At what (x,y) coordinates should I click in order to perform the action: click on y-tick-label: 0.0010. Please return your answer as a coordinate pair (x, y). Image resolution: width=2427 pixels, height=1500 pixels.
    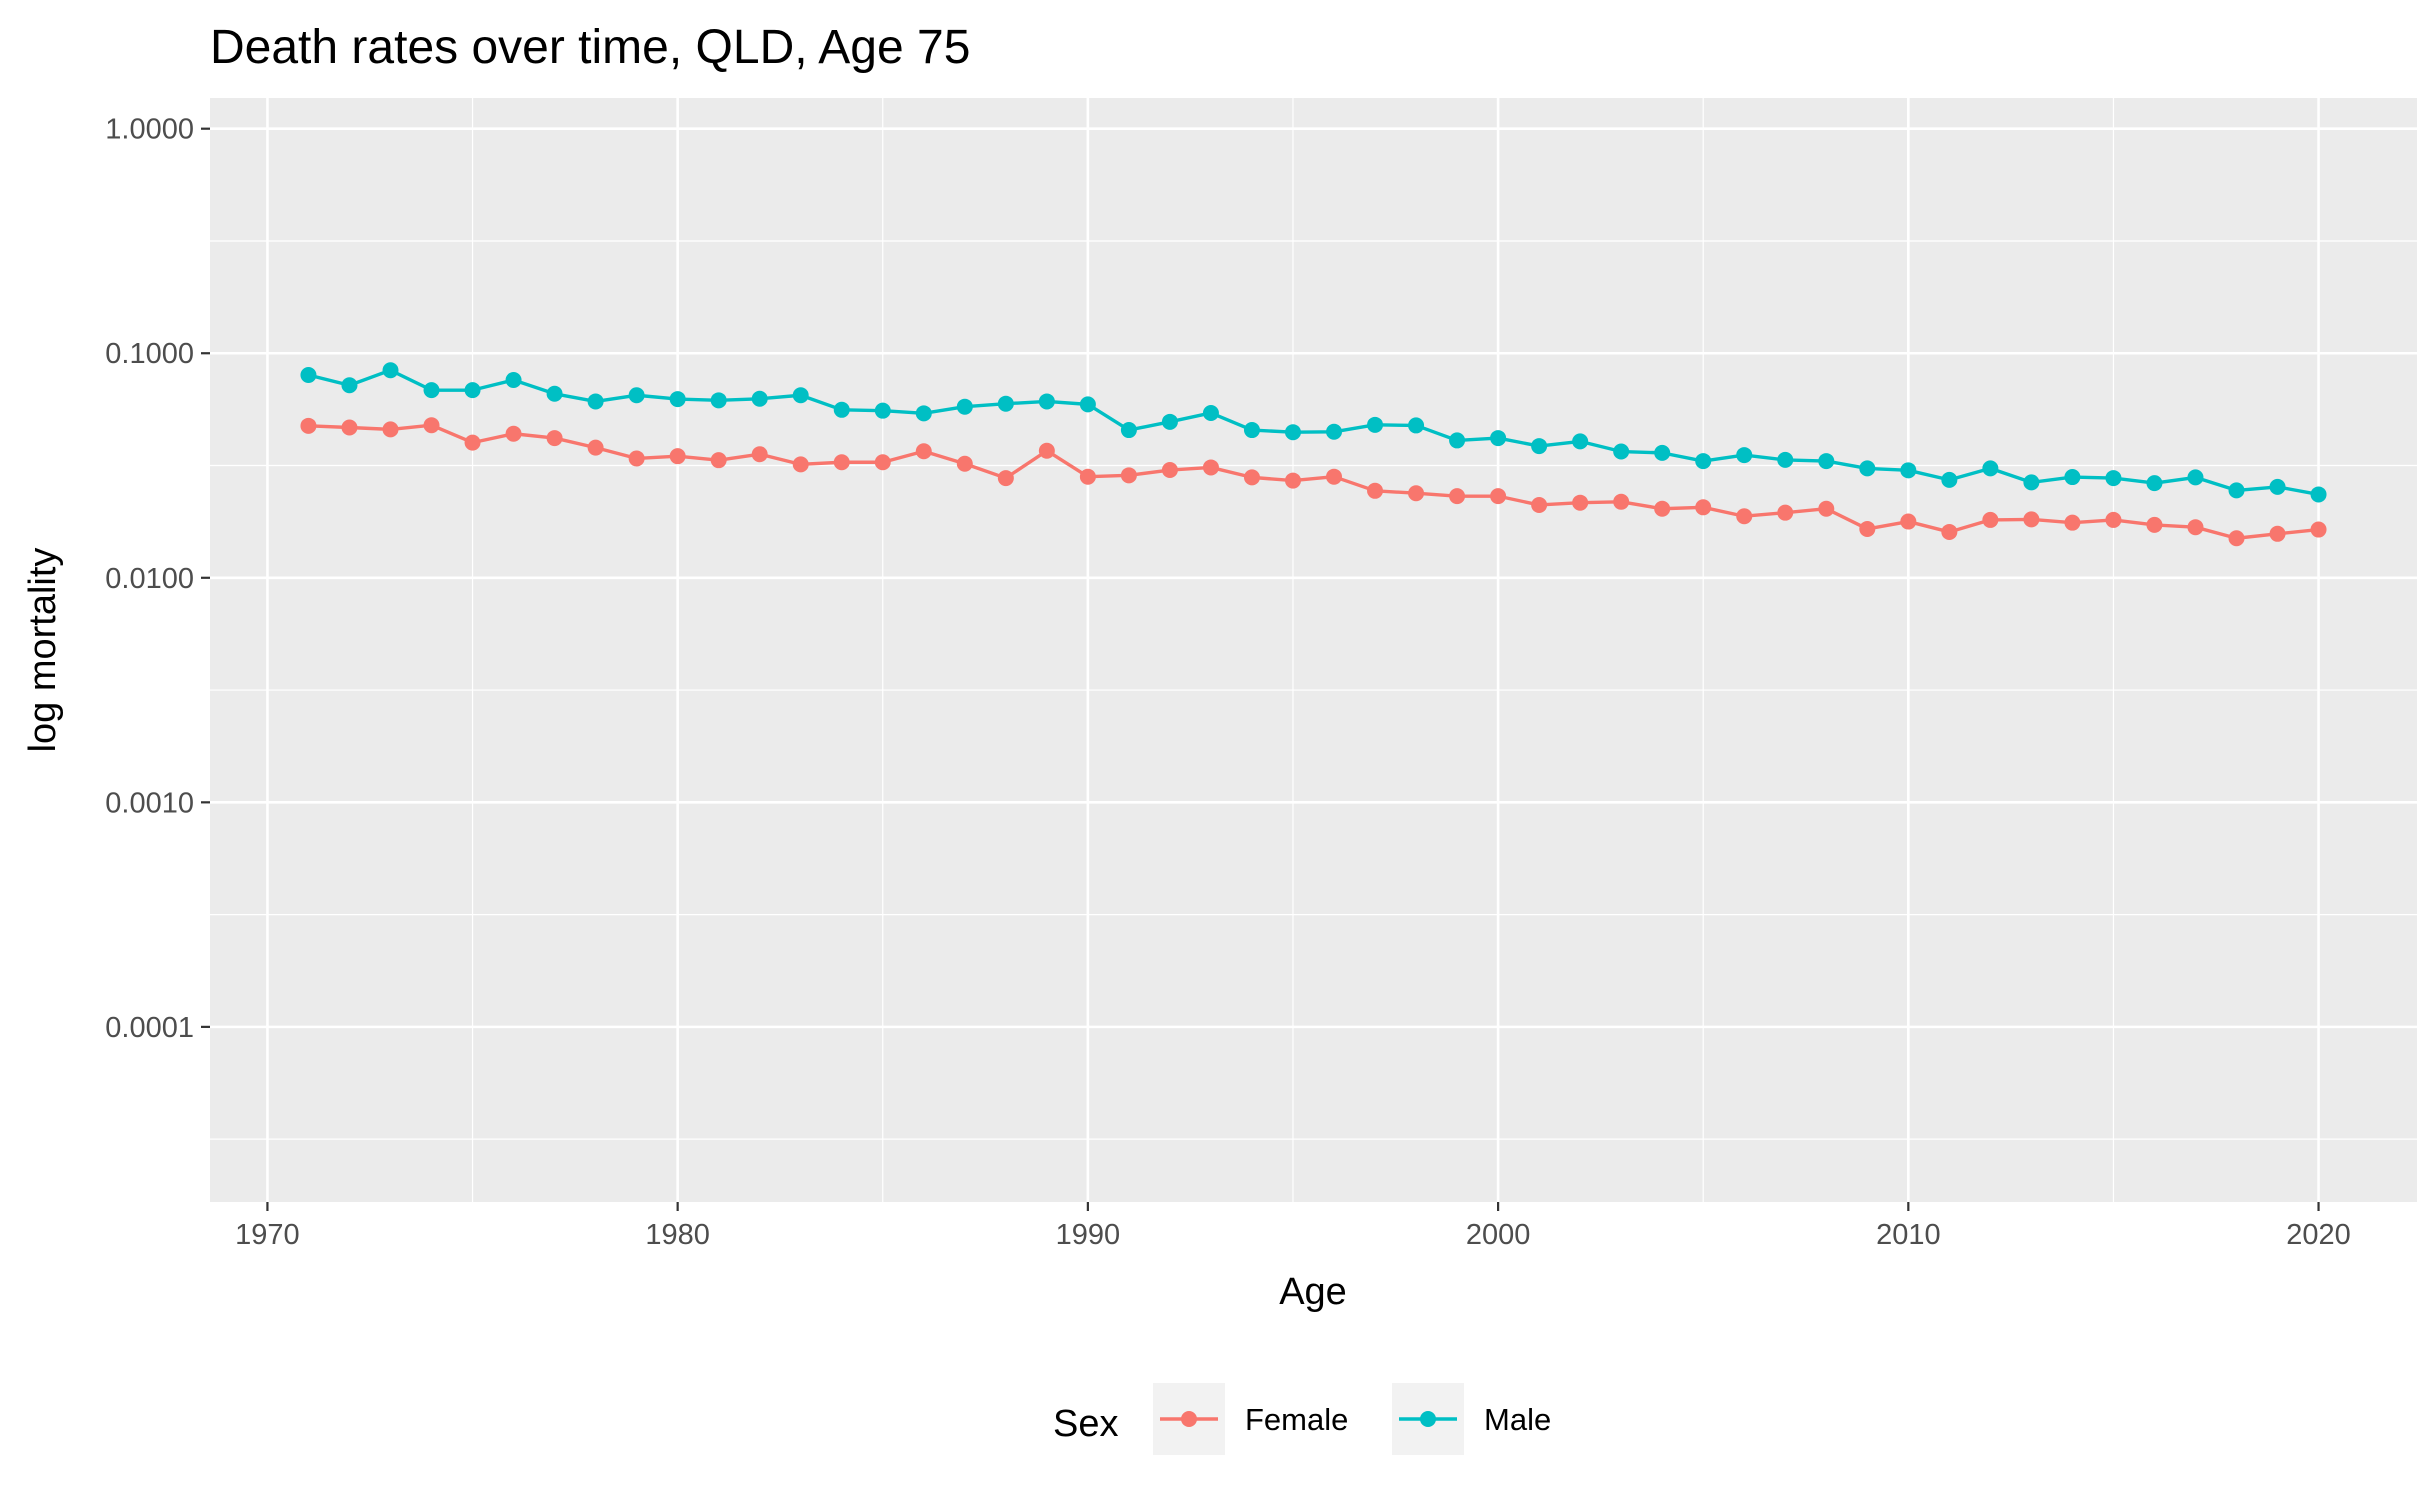
    Looking at the image, I should click on (149, 803).